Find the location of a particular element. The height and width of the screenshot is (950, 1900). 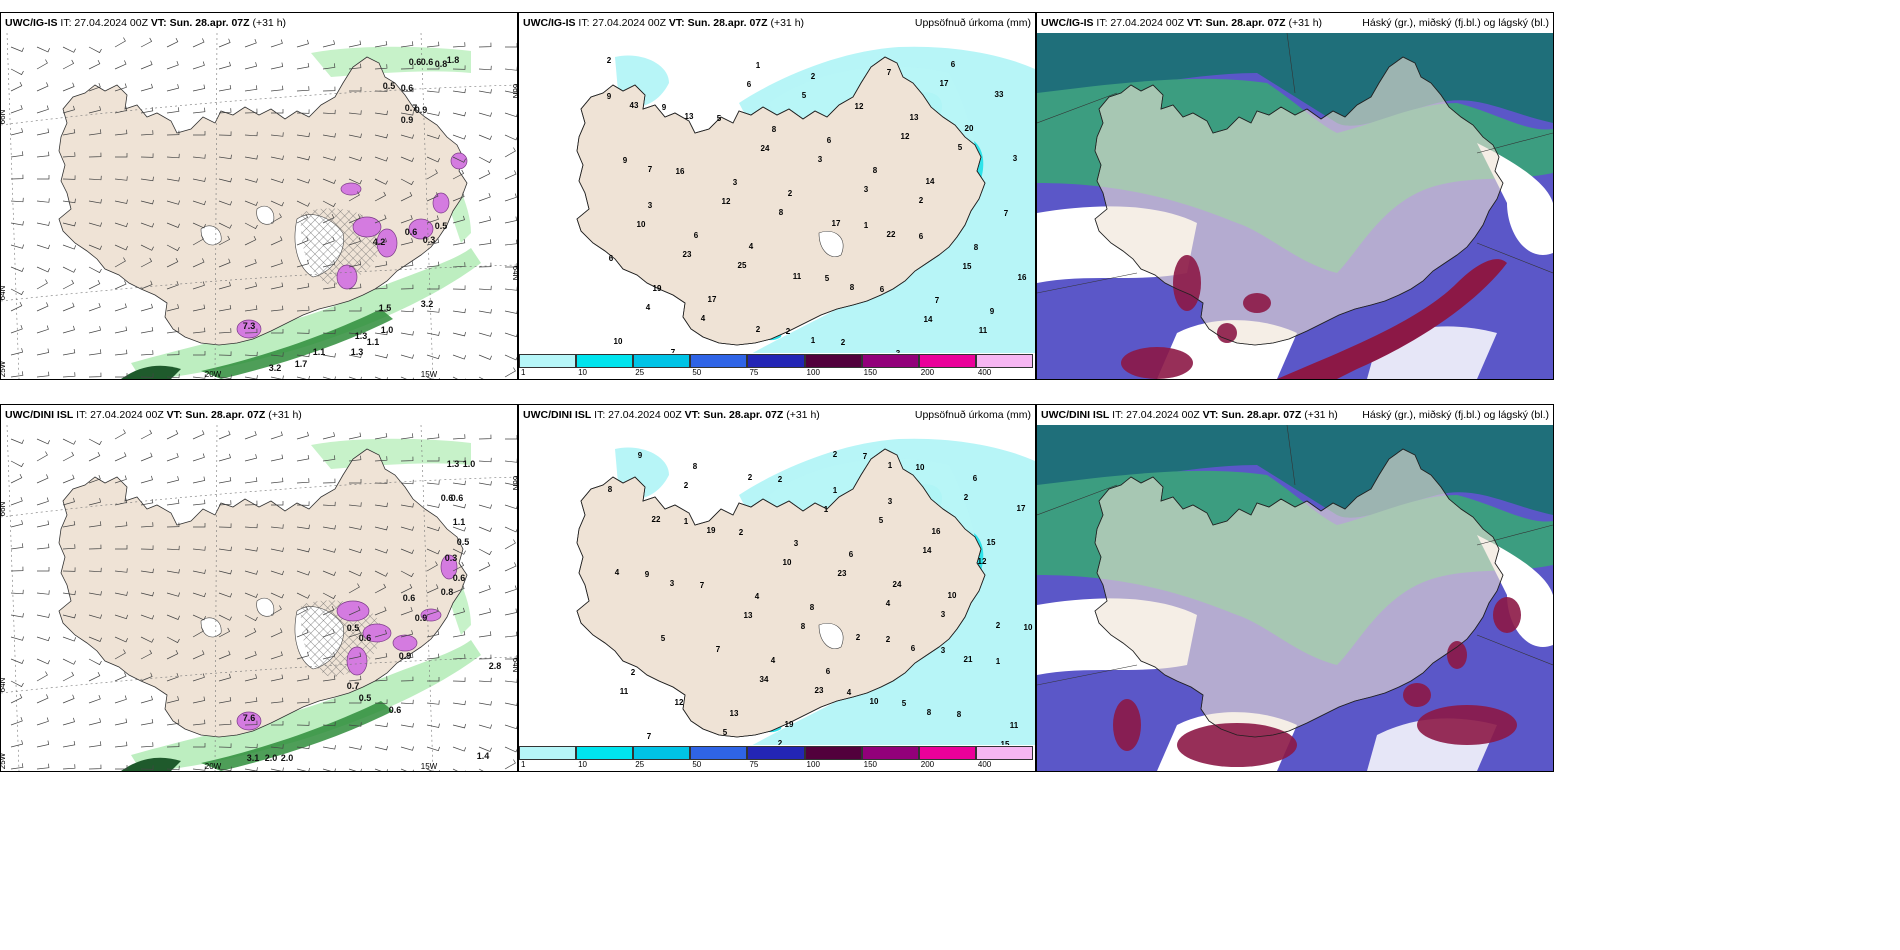

map-canvas is located at coordinates (1295, 598).